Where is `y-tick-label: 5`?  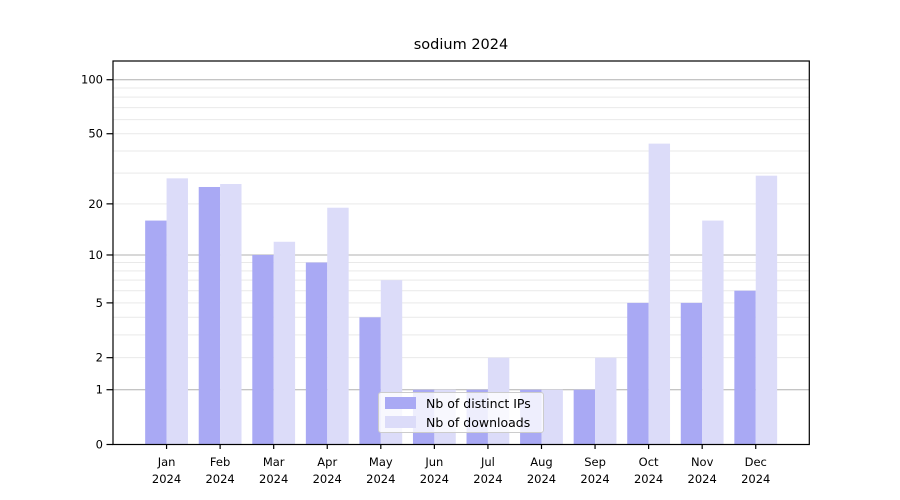 y-tick-label: 5 is located at coordinates (99, 303).